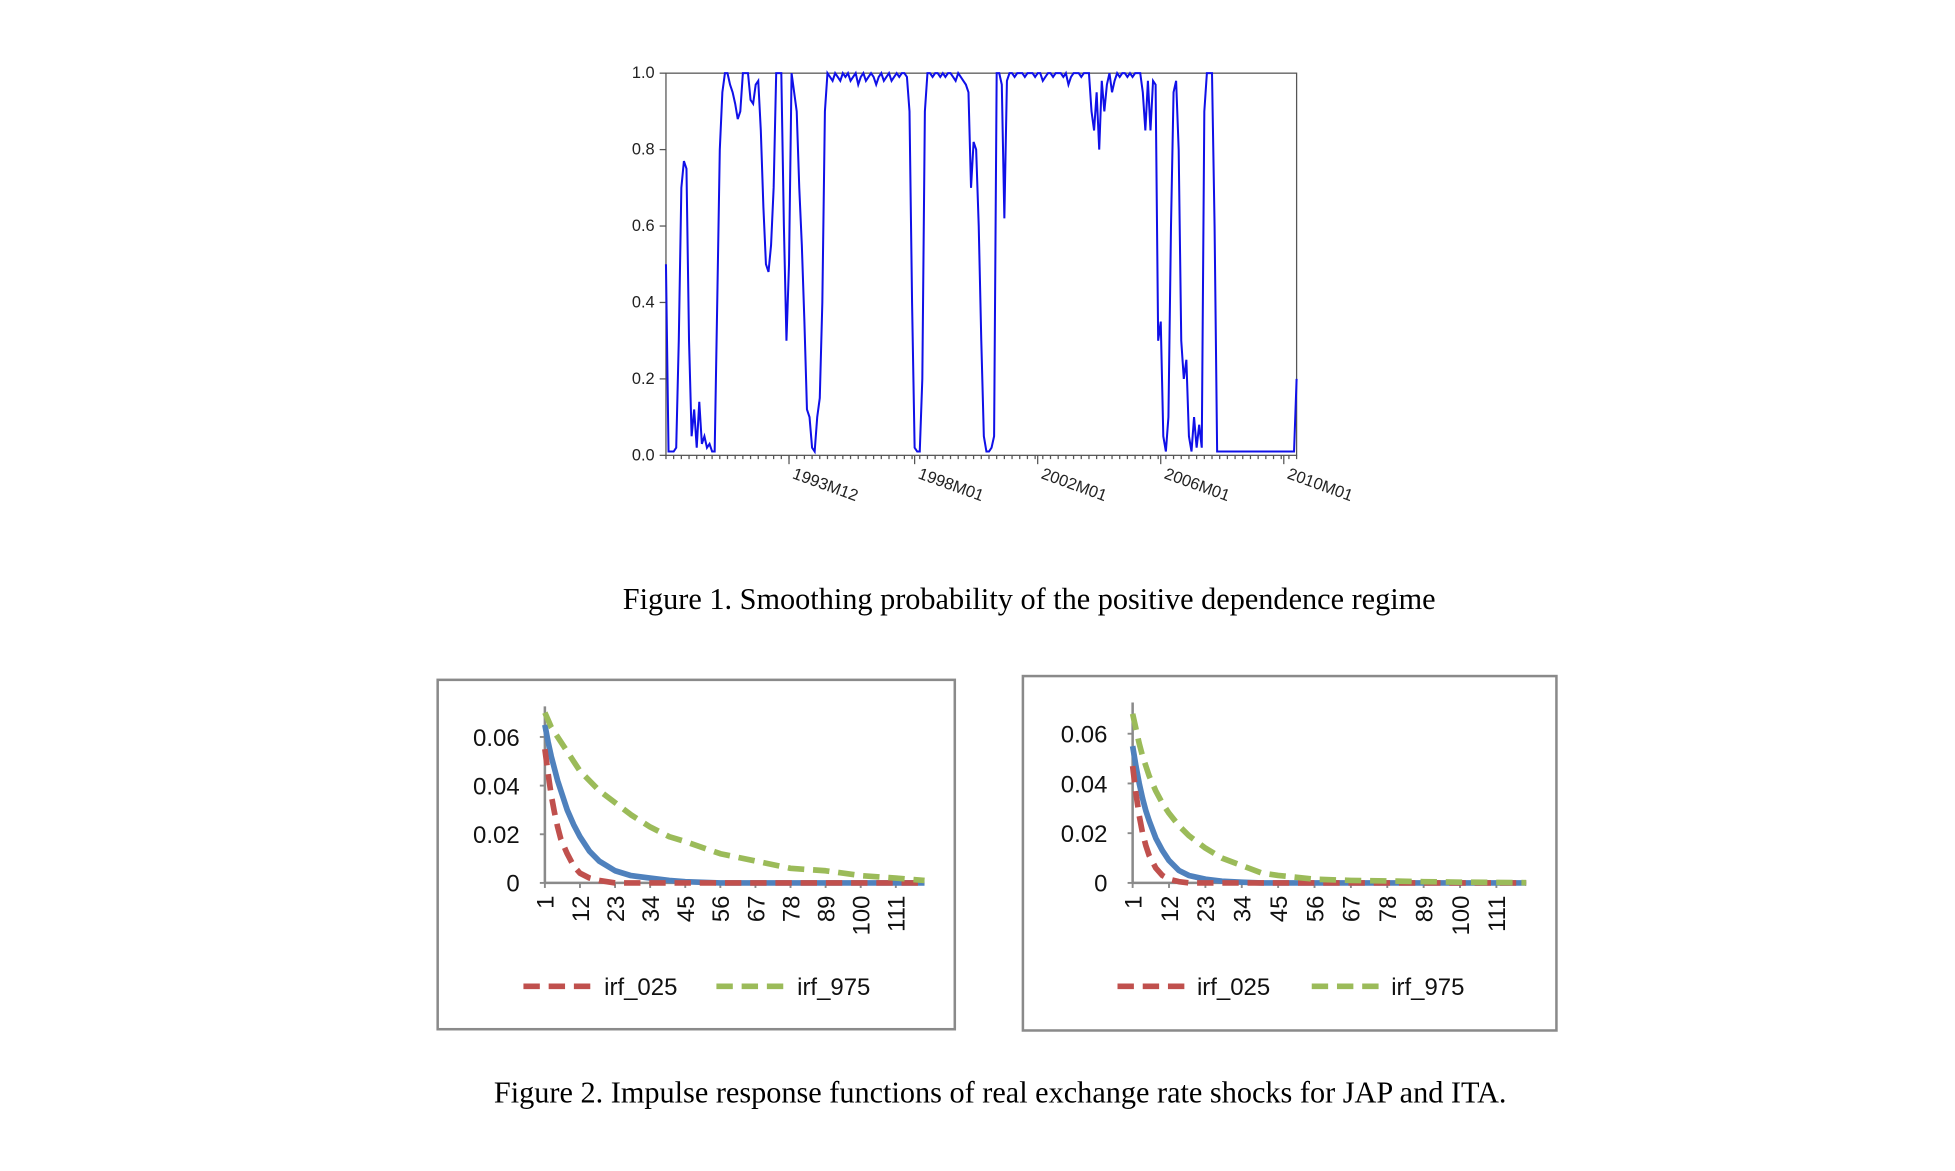  What do you see at coordinates (643, 150) in the screenshot?
I see `y-tick-label: 0.8` at bounding box center [643, 150].